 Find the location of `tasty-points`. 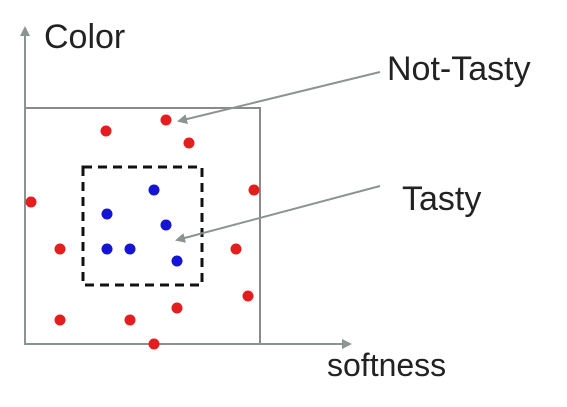

tasty-points is located at coordinates (142, 225).